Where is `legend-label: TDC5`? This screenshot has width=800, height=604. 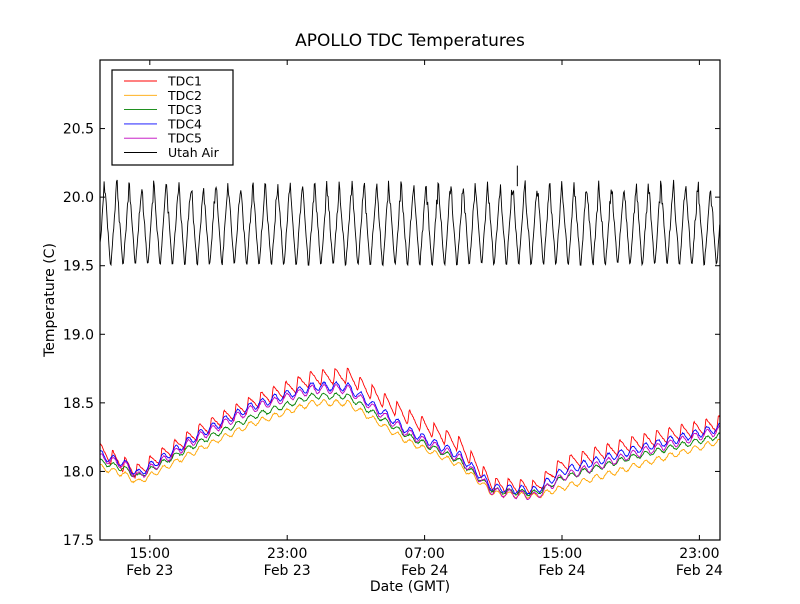 legend-label: TDC5 is located at coordinates (184, 138).